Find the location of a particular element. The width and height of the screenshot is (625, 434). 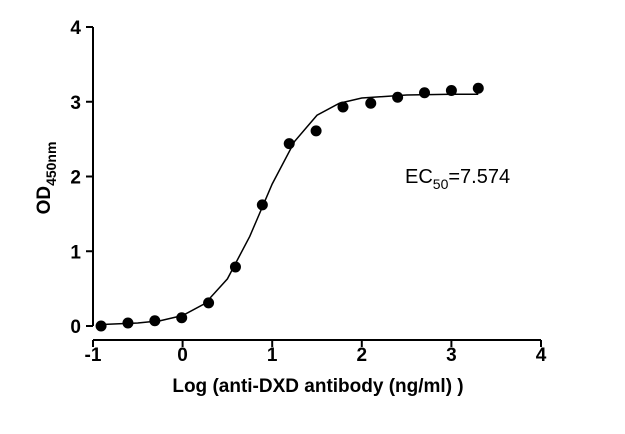

annotation-text: EC is located at coordinates (419, 177).